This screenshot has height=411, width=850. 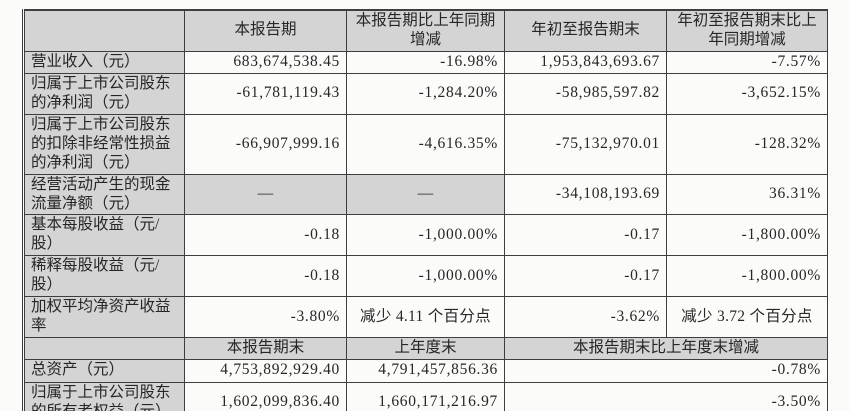 What do you see at coordinates (265, 62) in the screenshot?
I see `cell-value: 683,674,538.45` at bounding box center [265, 62].